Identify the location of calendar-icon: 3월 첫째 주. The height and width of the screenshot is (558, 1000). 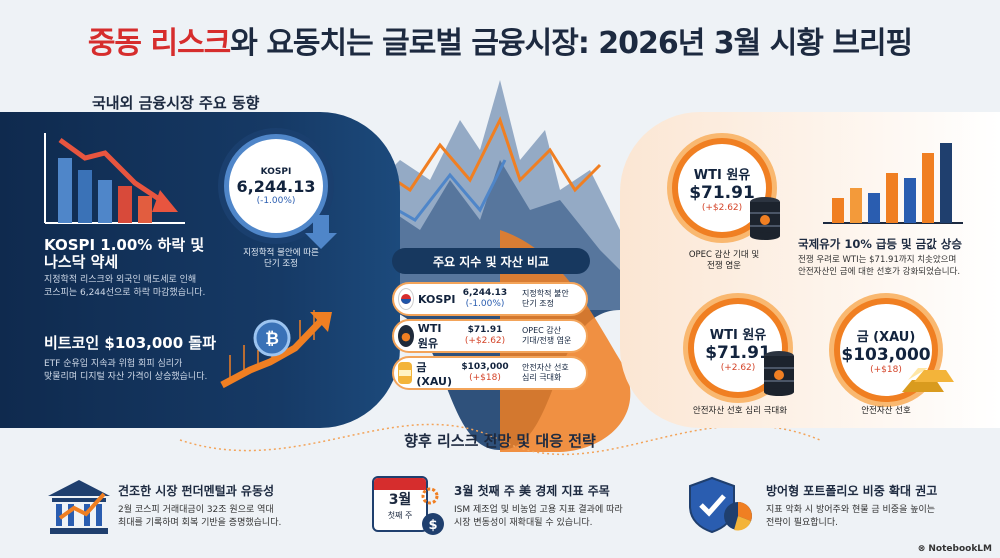
(400, 504).